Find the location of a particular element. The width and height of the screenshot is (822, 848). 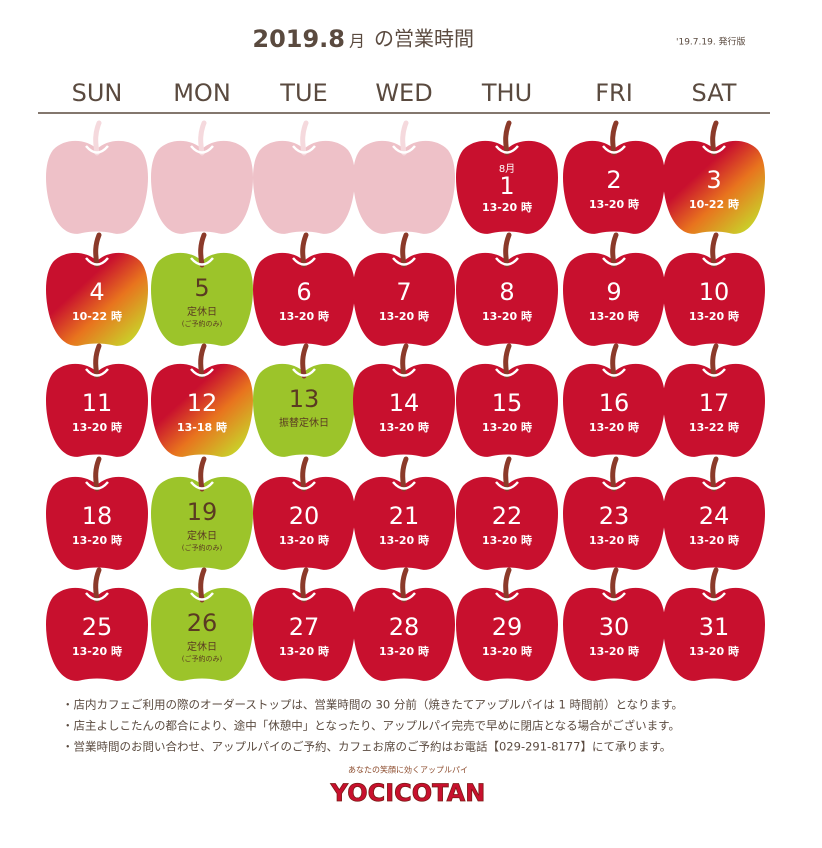

day-number: 2 is located at coordinates (613, 180).